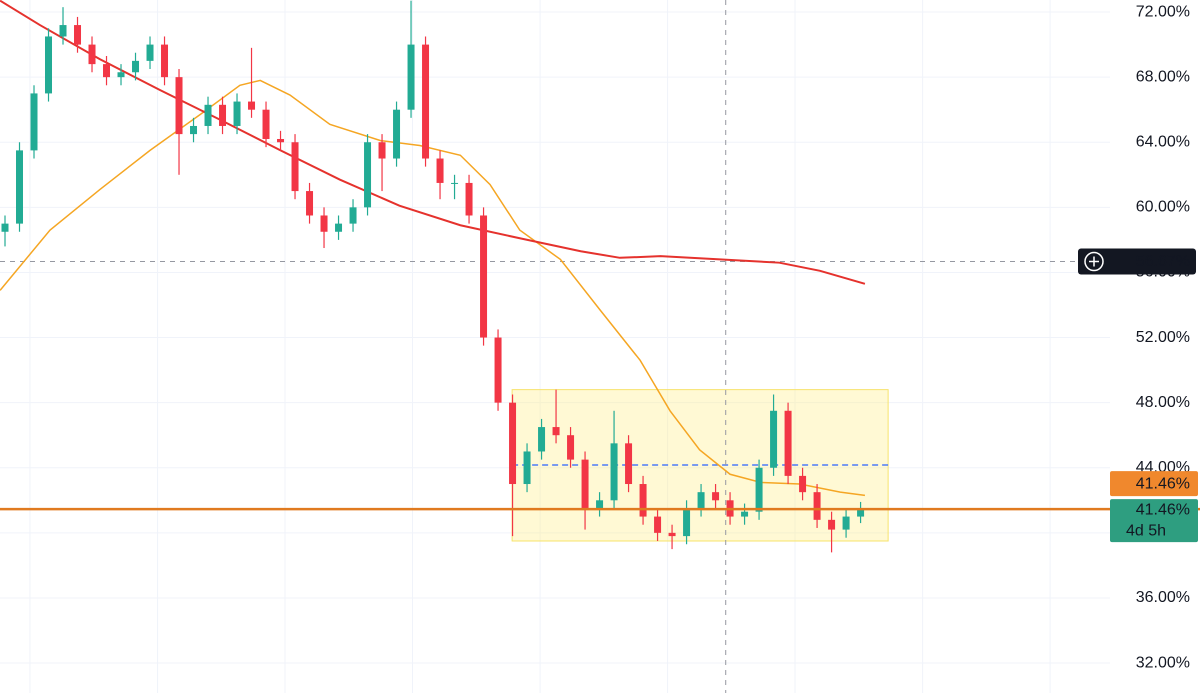 The image size is (1200, 693). What do you see at coordinates (1163, 141) in the screenshot?
I see `y-tick-label: 64.00%` at bounding box center [1163, 141].